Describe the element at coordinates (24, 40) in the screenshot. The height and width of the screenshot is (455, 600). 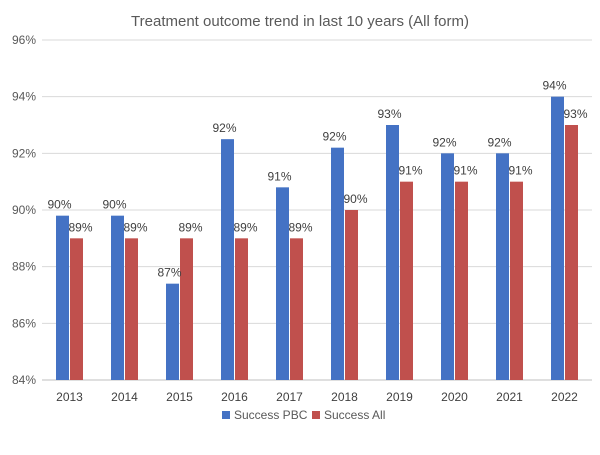
I see `y-tick-label: 96%` at that location.